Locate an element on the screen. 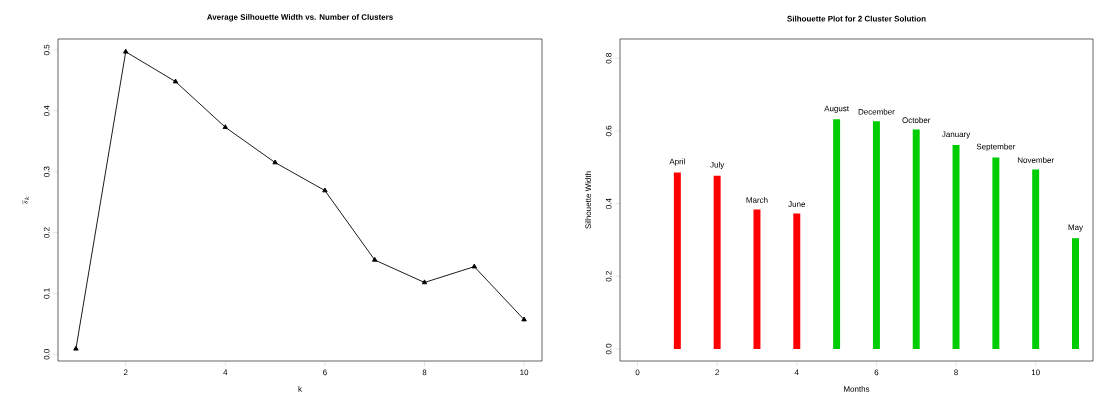  y-axis-title: $\overline{s}_k$ is located at coordinates (26, 200).